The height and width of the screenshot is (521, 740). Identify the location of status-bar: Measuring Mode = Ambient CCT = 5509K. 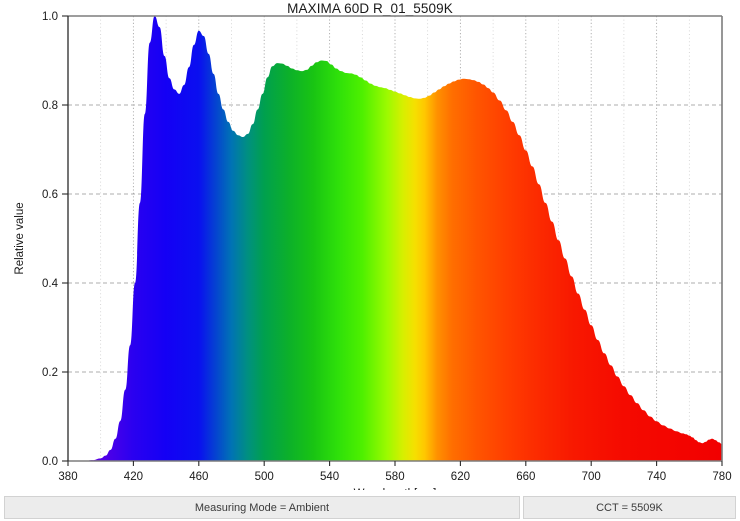
(370, 508).